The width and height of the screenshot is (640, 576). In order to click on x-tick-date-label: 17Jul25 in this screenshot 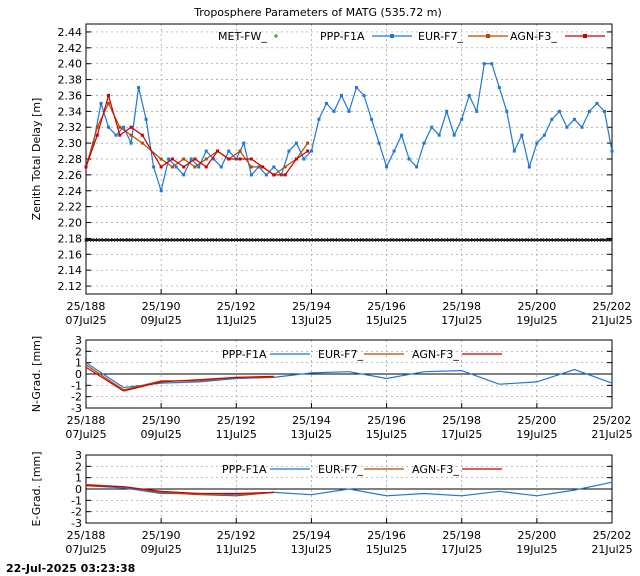, I will do `click(461, 434)`.